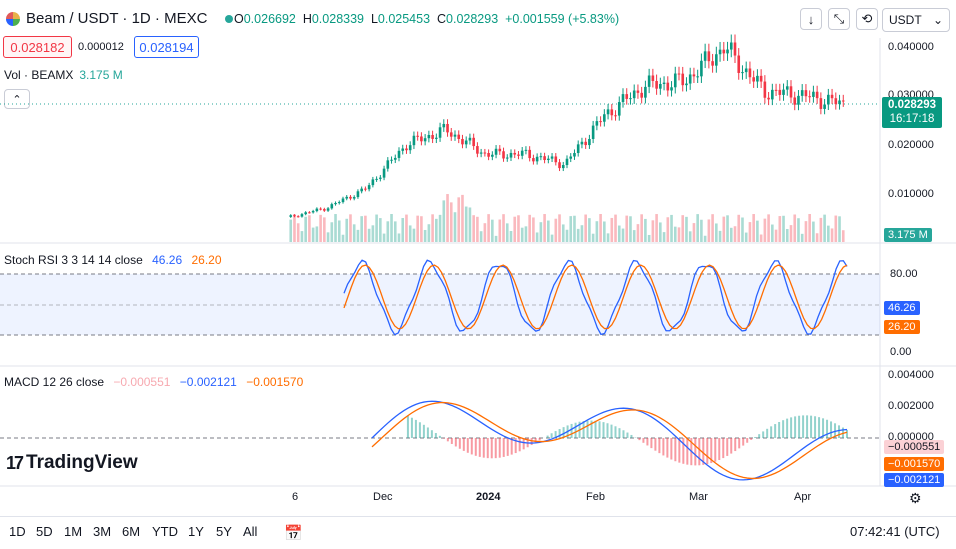 The image size is (956, 549). Describe the element at coordinates (900, 352) in the screenshot. I see `stoch-tick: 0.00` at that location.